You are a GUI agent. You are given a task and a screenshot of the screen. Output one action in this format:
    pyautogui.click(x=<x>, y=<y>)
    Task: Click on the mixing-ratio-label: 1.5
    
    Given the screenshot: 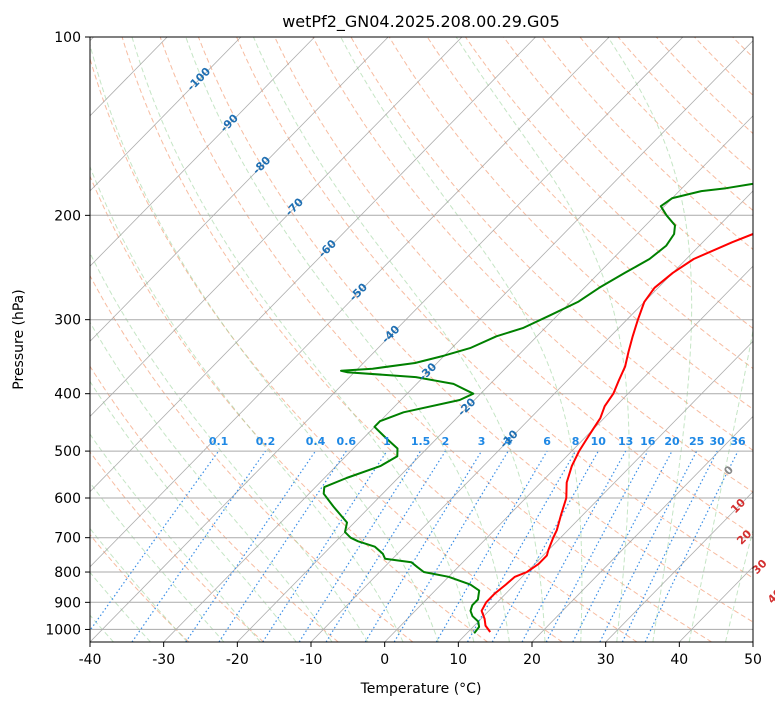 What is the action you would take?
    pyautogui.click(x=421, y=441)
    